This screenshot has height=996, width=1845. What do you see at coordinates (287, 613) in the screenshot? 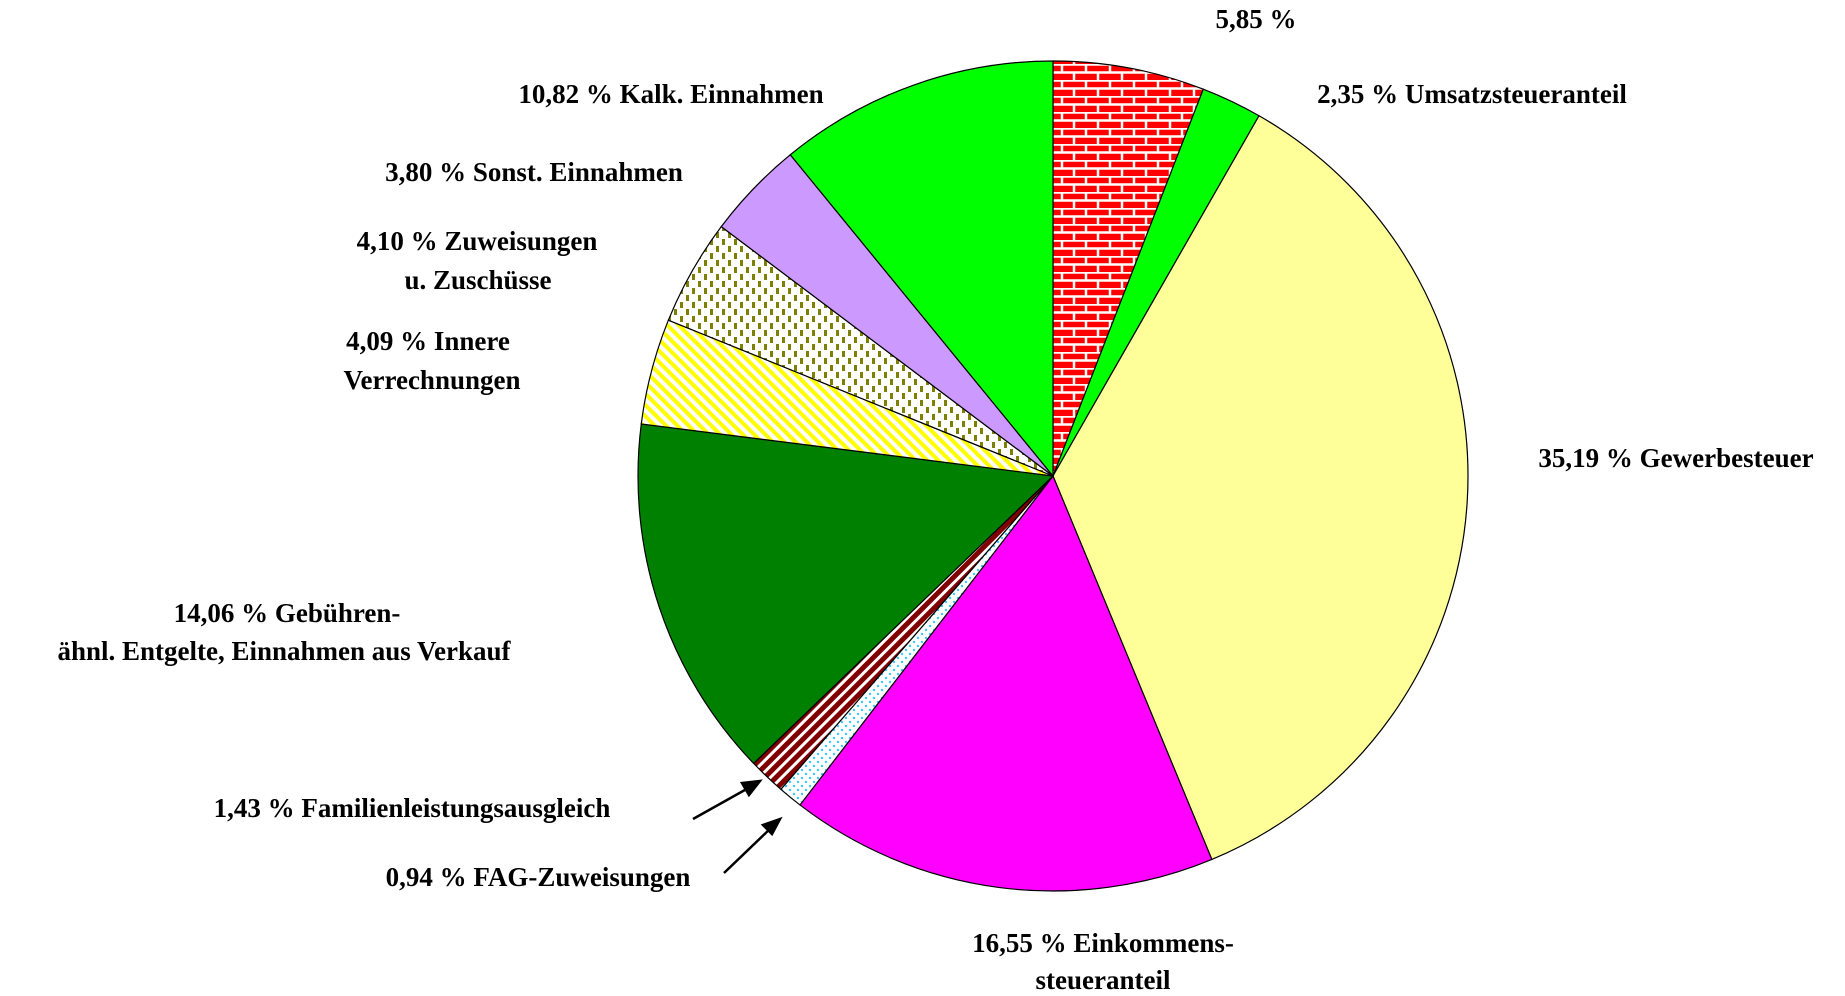
I see `slice-label: 14,06 % Gebühren-` at bounding box center [287, 613].